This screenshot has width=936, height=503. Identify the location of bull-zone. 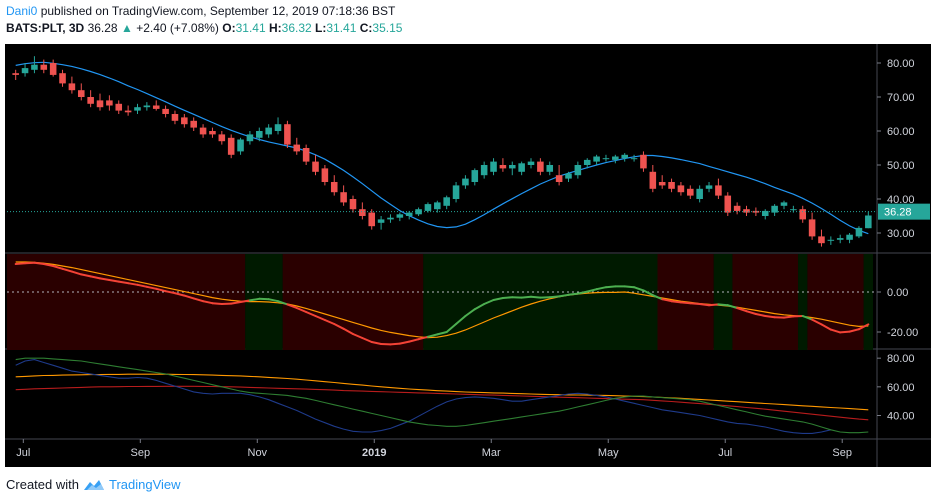
(723, 302).